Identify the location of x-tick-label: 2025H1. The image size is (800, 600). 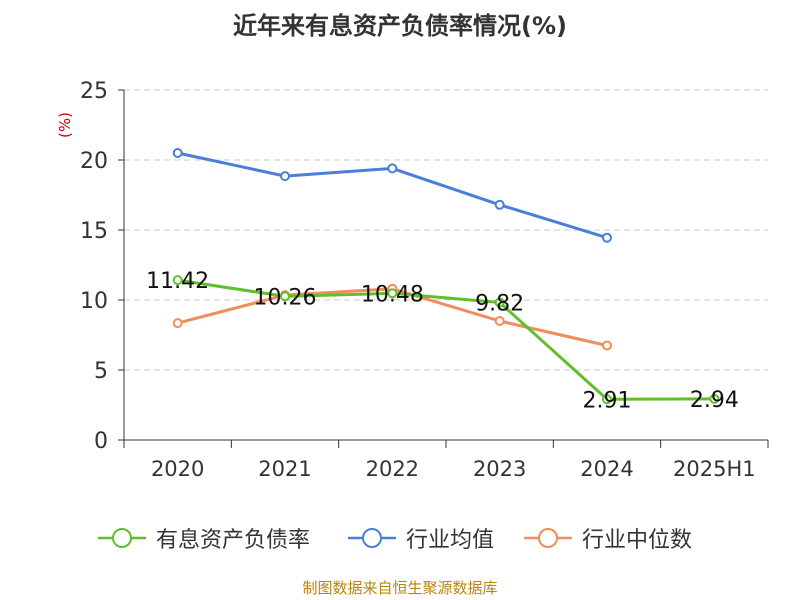
(714, 469).